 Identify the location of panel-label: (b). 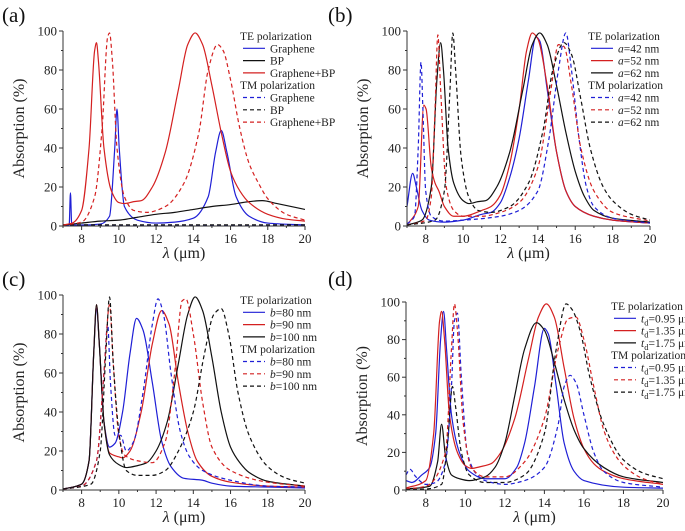
(340, 15).